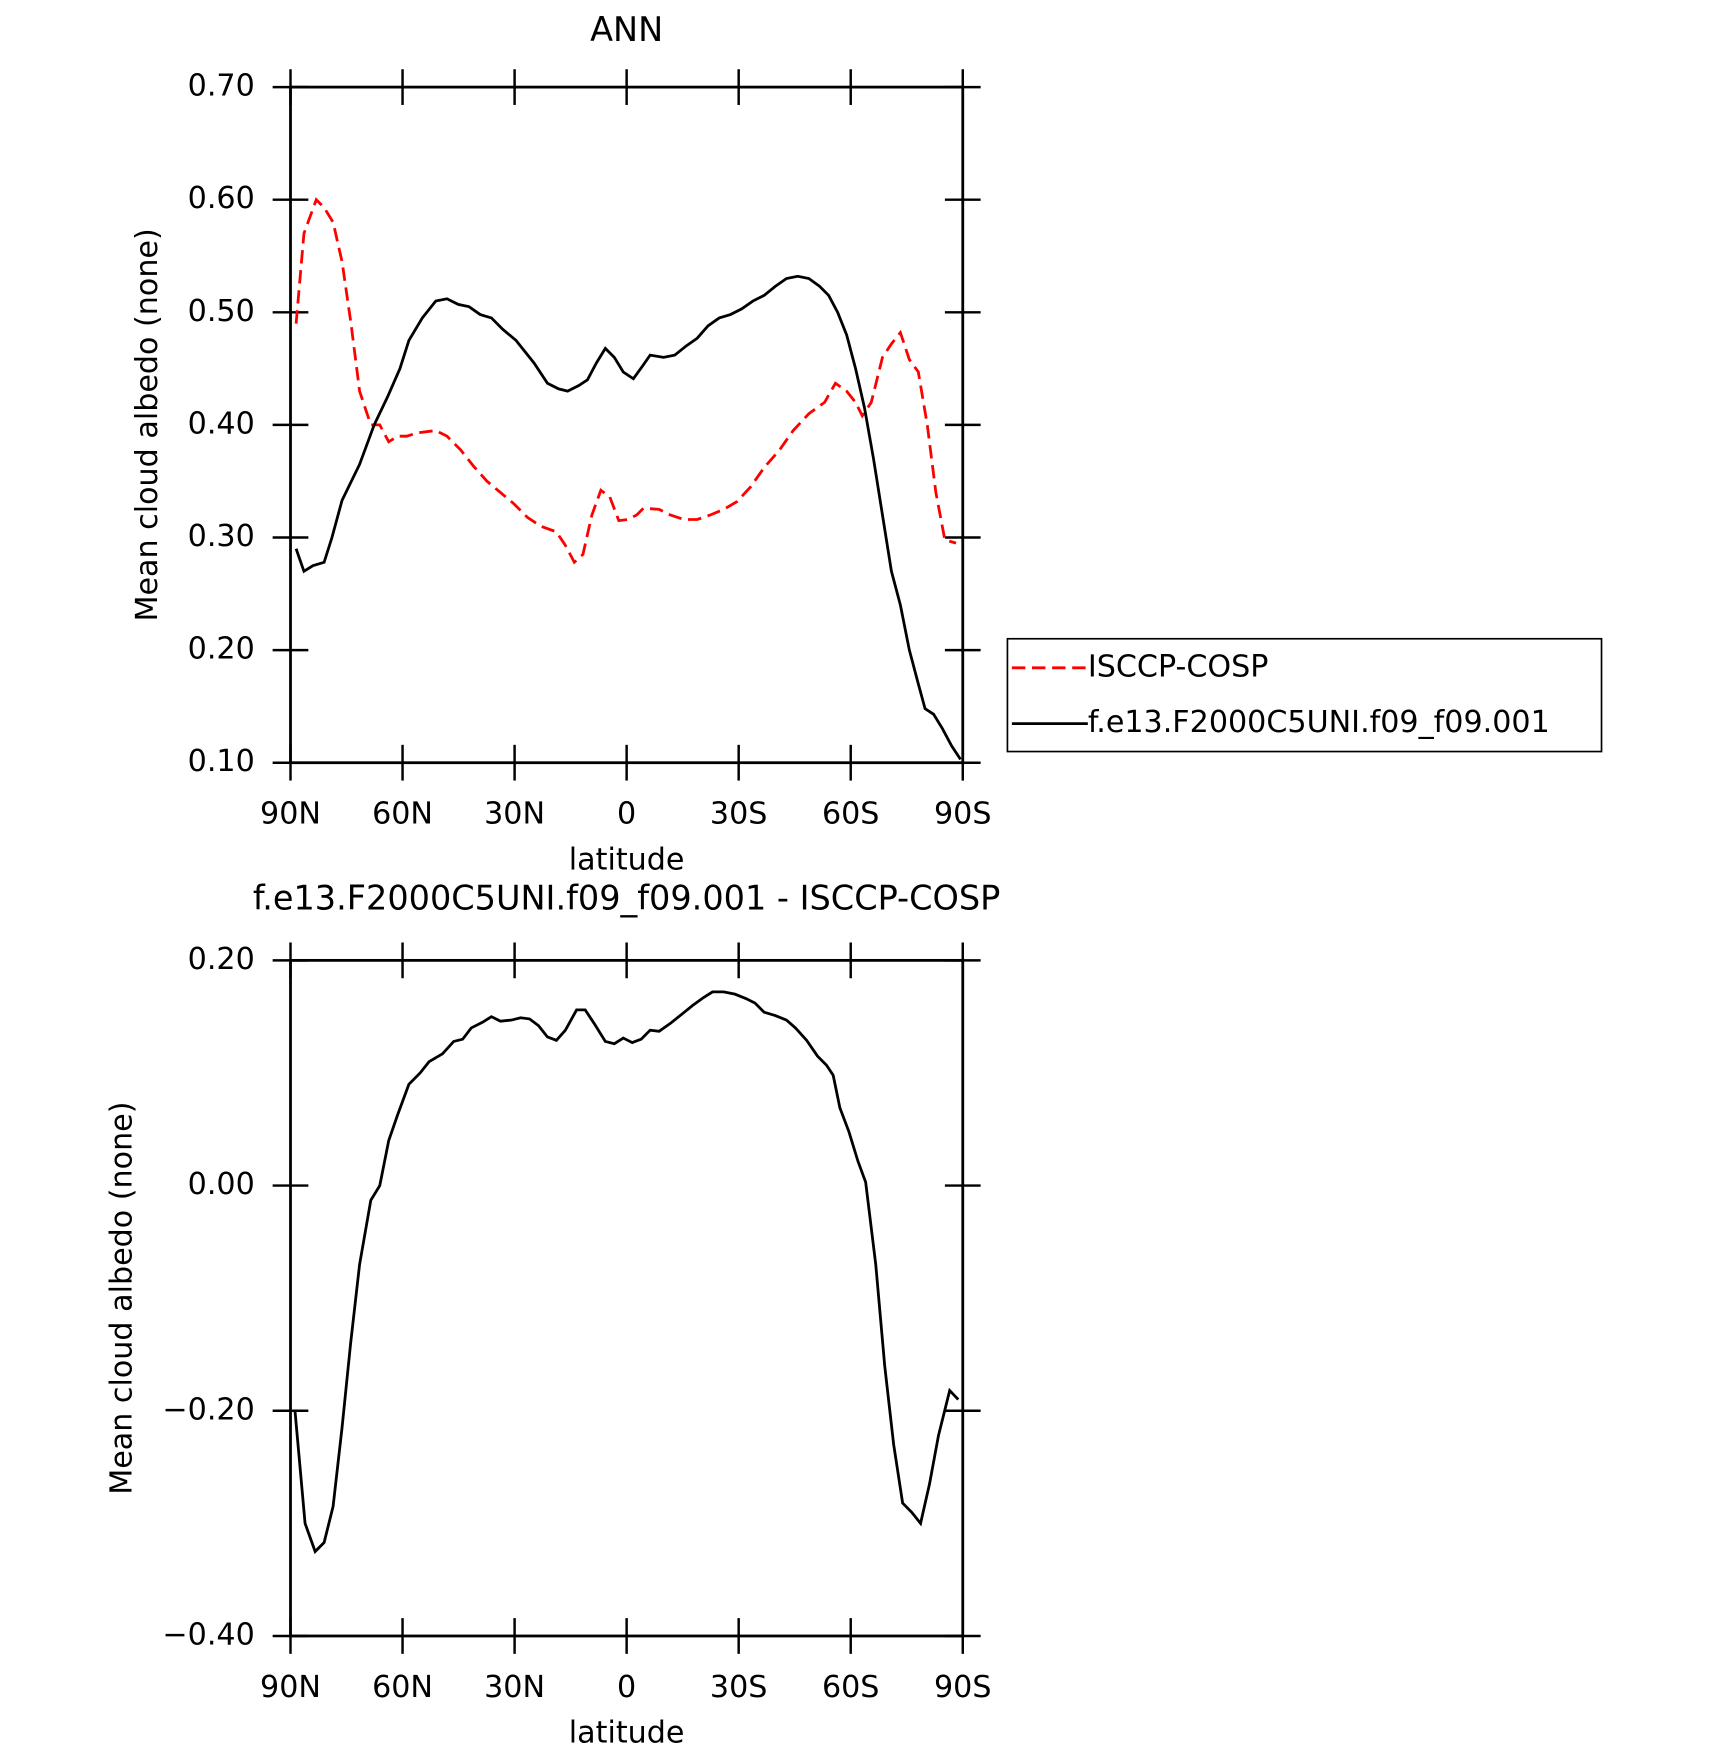 This screenshot has width=1710, height=1751. Describe the element at coordinates (208, 1409) in the screenshot. I see `y-tick-label: −0.20` at that location.